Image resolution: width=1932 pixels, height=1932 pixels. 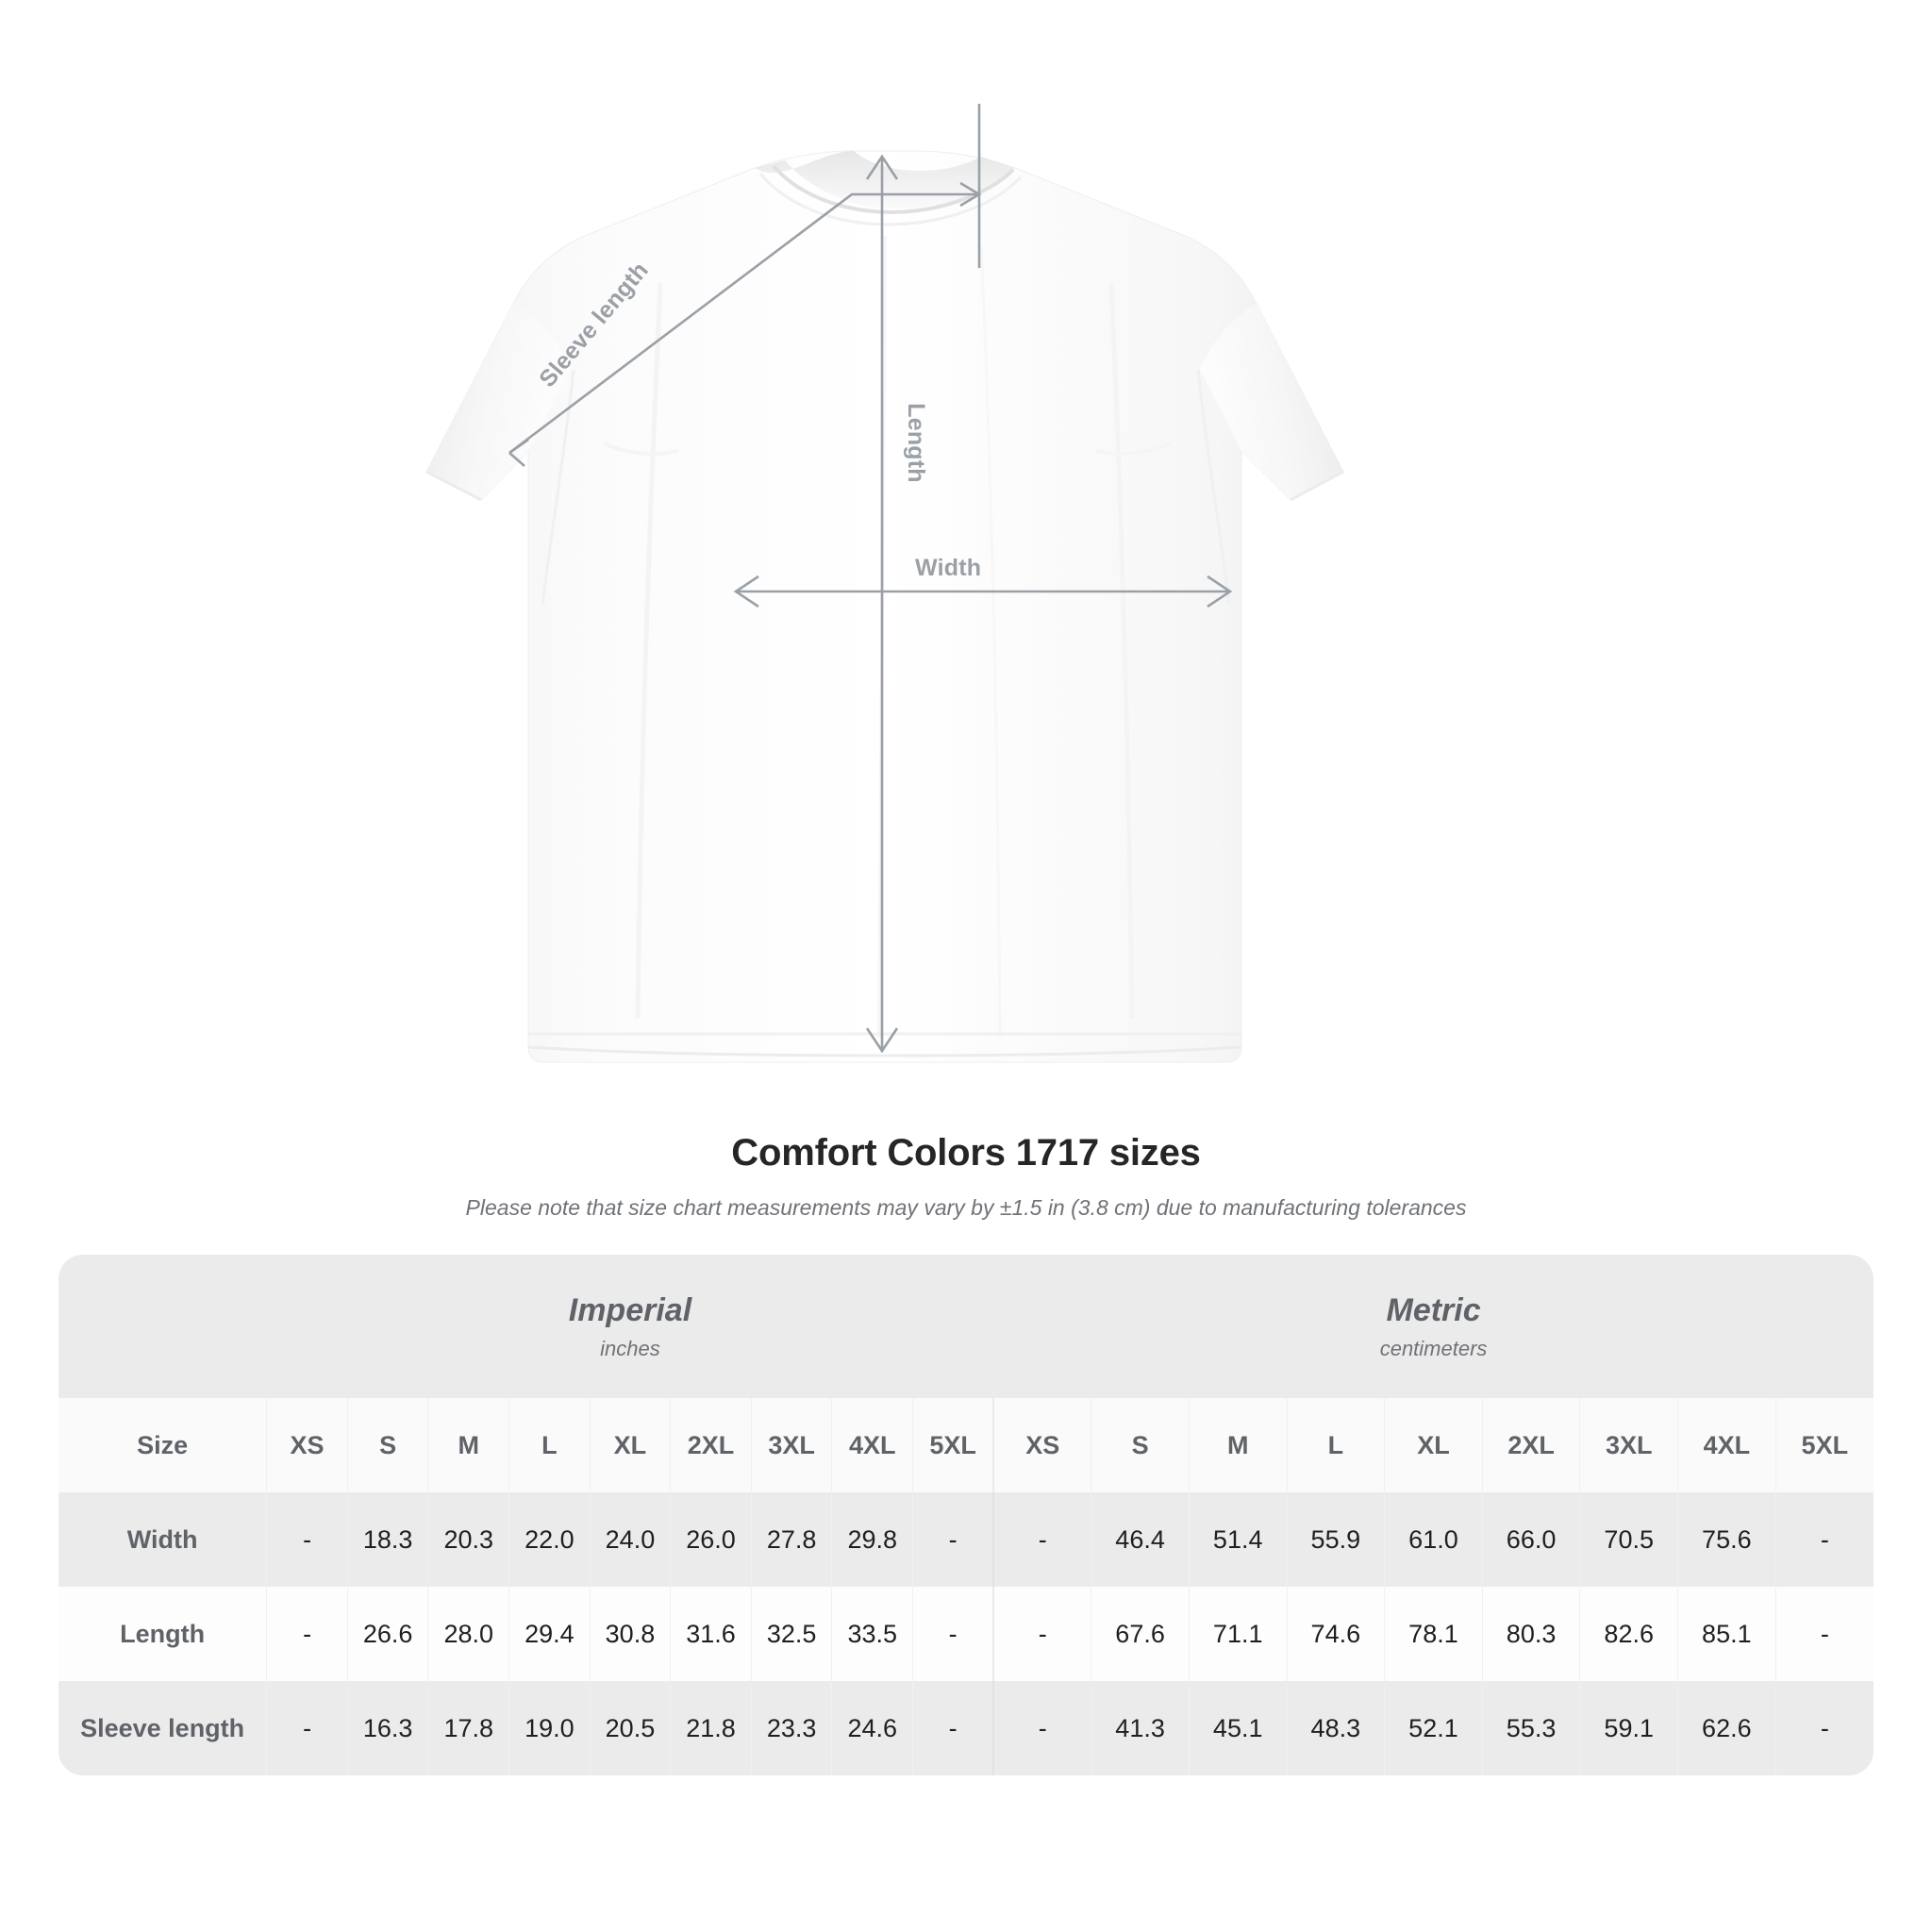 I want to click on row-label-width: Width, so click(x=163, y=1540).